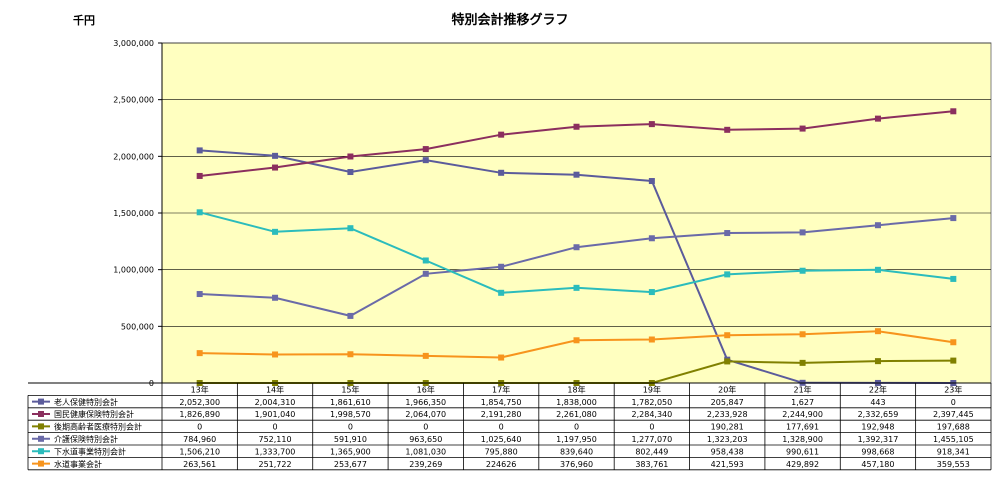  I want to click on data-label: 1,854,750, so click(501, 402).